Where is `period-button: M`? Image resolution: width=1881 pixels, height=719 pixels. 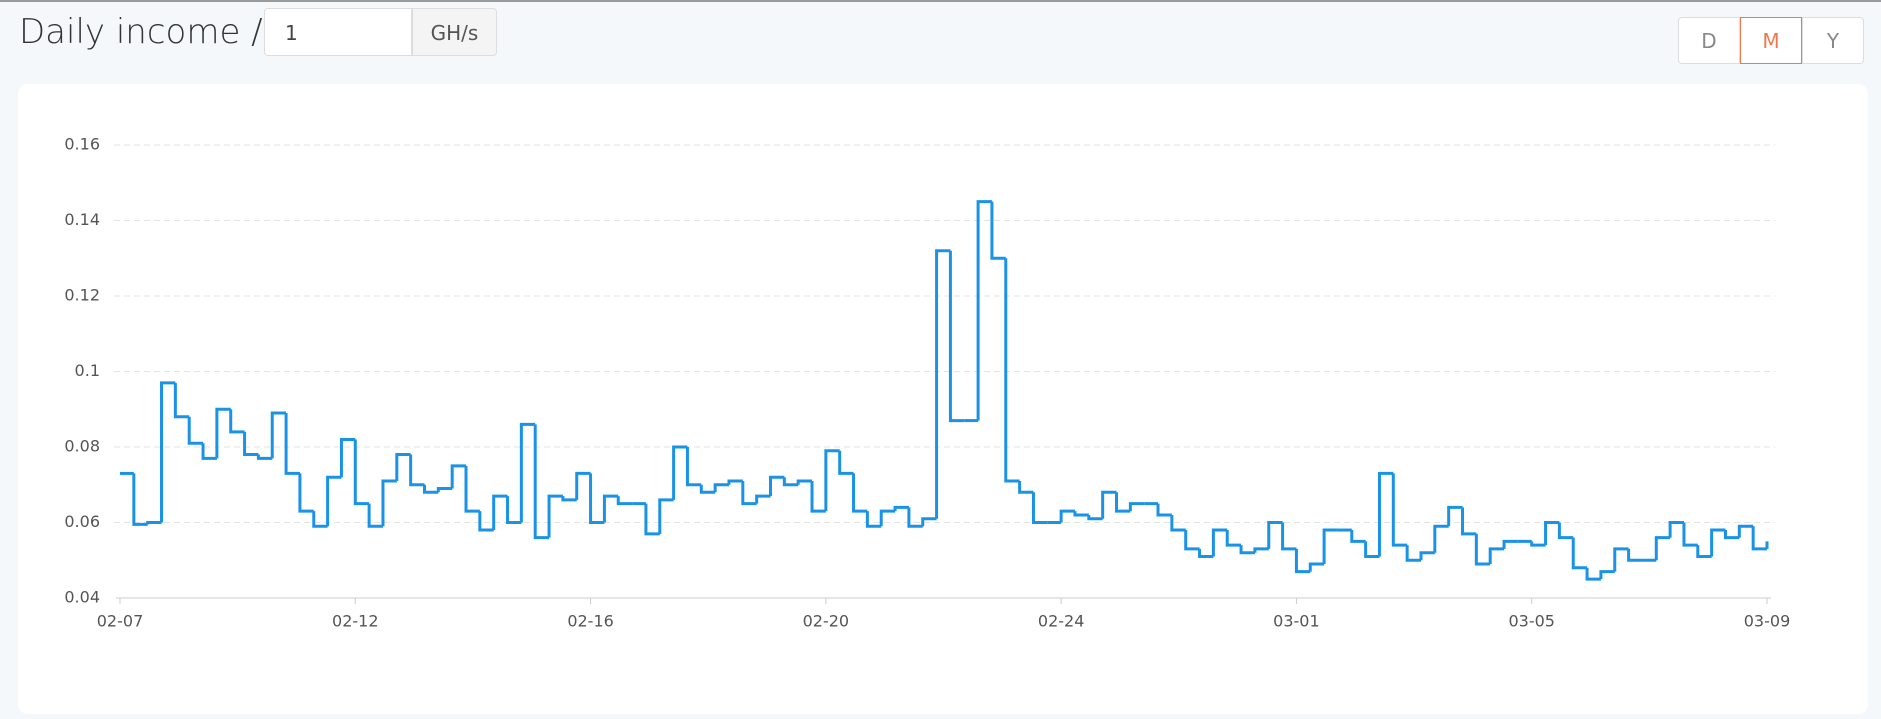 period-button: M is located at coordinates (1771, 40).